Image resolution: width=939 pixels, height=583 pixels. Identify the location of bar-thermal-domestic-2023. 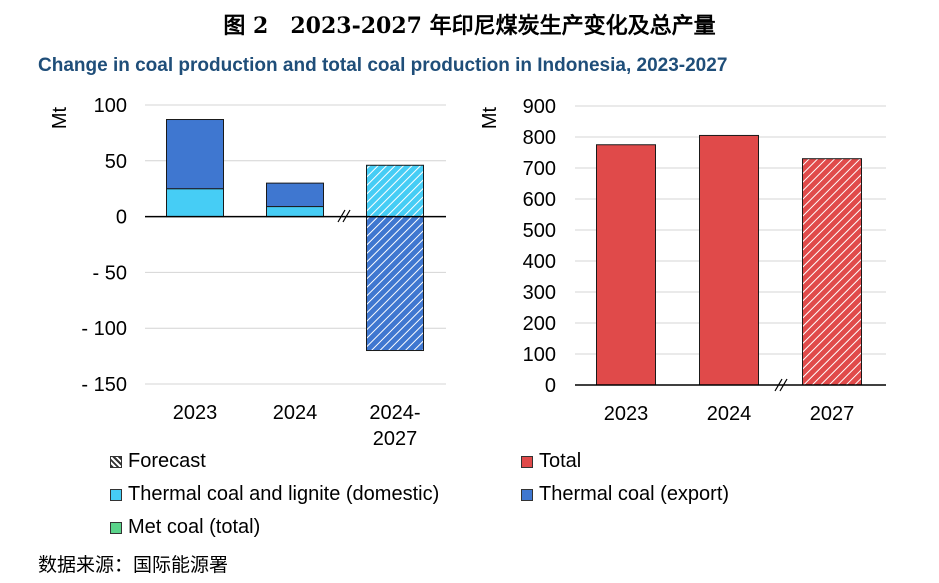
(195, 203).